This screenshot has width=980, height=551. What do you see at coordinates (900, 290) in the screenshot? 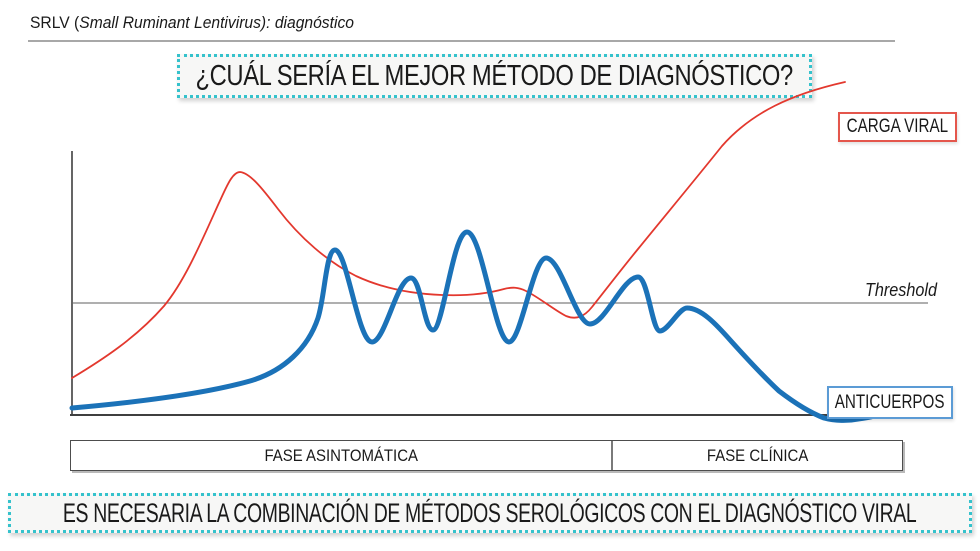
I see `threshold-label: Threshold` at bounding box center [900, 290].